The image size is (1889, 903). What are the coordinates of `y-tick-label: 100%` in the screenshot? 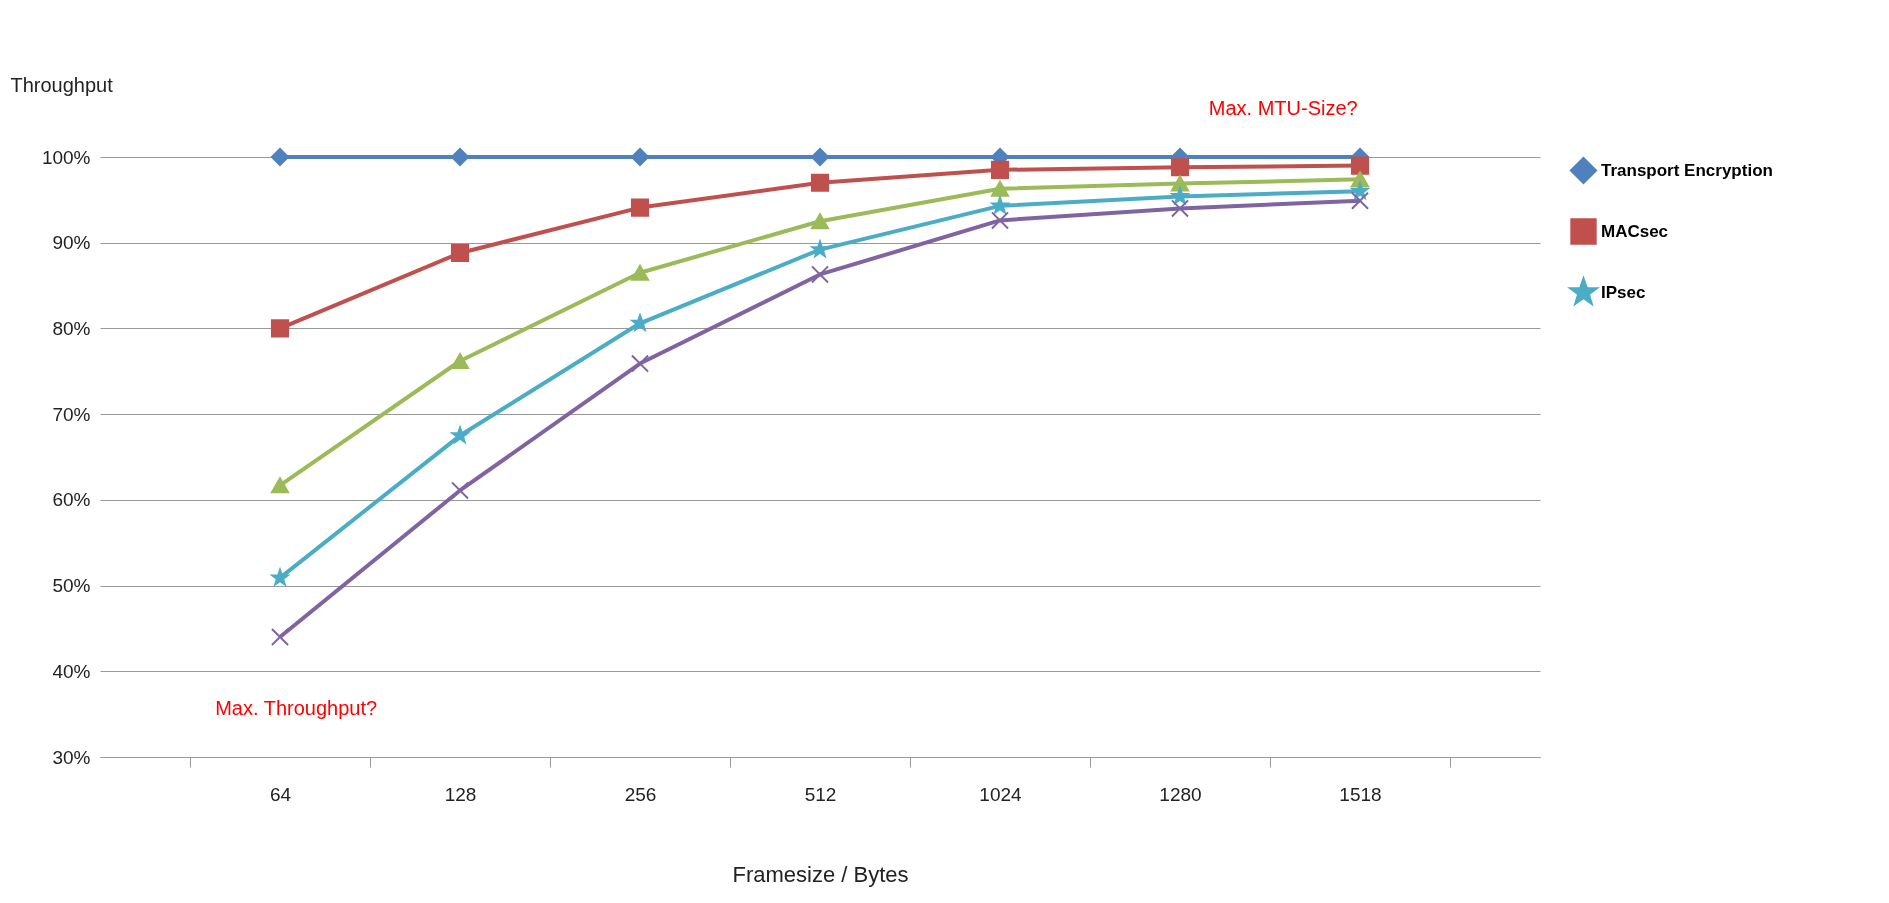 It's located at (66, 157).